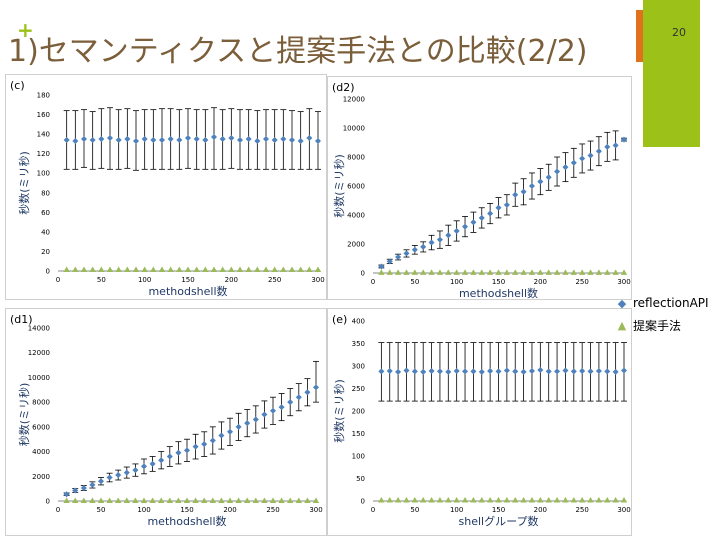 The image size is (720, 540). I want to click on page-number: 20, so click(679, 32).